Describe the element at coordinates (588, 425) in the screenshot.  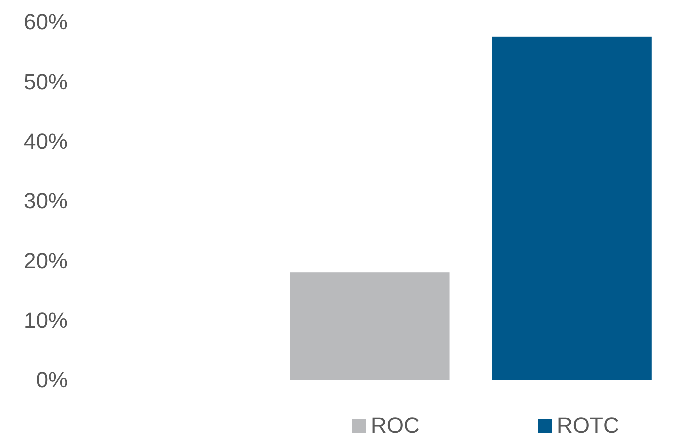
I see `legend-label: ROTC` at that location.